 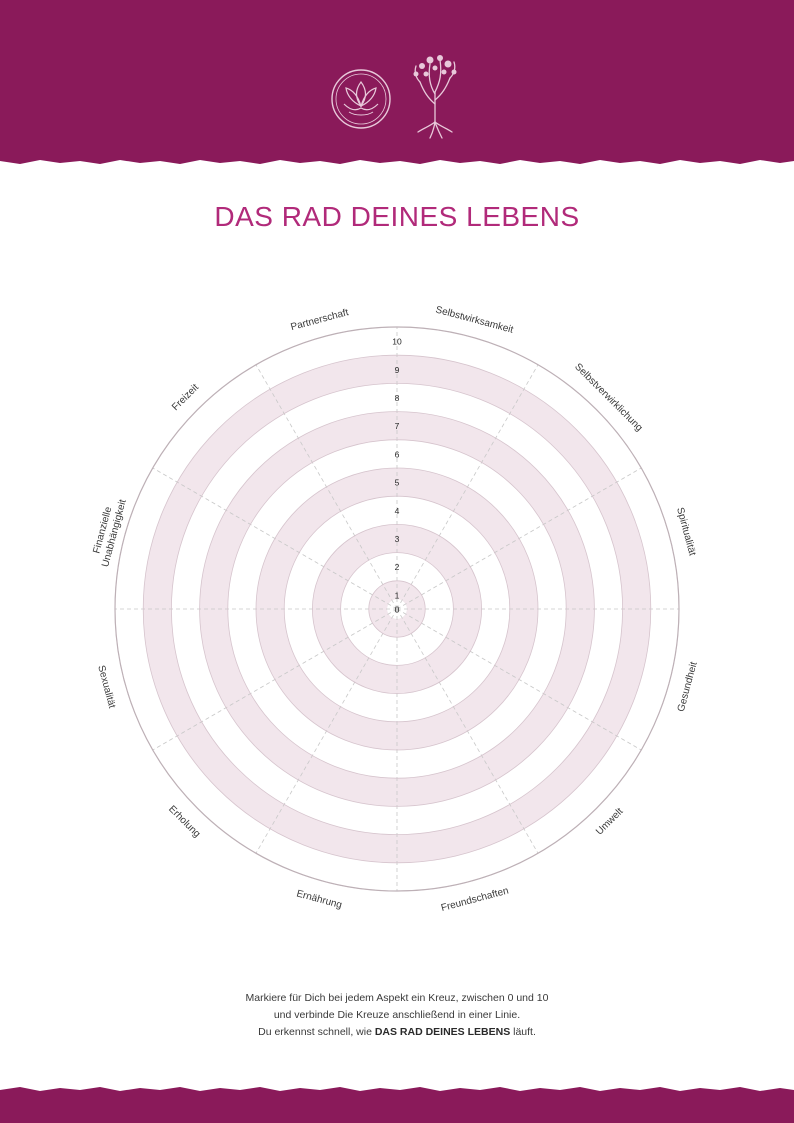 I want to click on segment-label: Partnerschaft, so click(x=320, y=320).